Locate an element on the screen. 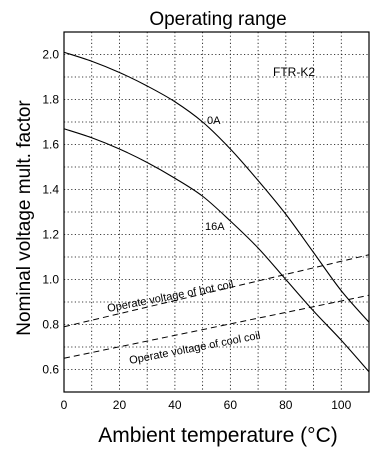  y-axis-label: Nominal voltage mult. factor is located at coordinates (24, 218).